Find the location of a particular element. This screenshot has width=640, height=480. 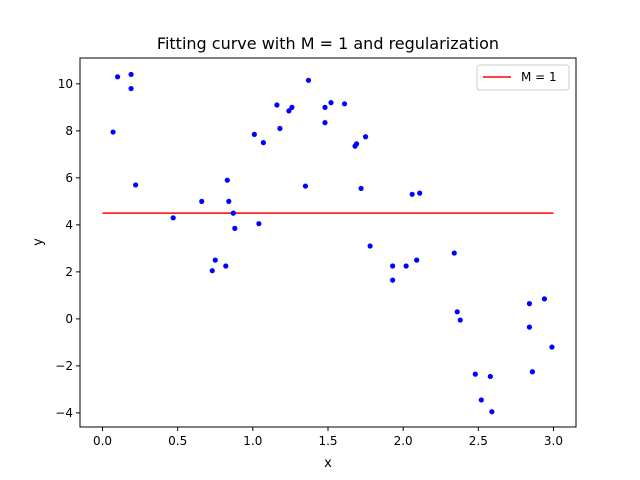

y-axis-label: y is located at coordinates (38, 242).